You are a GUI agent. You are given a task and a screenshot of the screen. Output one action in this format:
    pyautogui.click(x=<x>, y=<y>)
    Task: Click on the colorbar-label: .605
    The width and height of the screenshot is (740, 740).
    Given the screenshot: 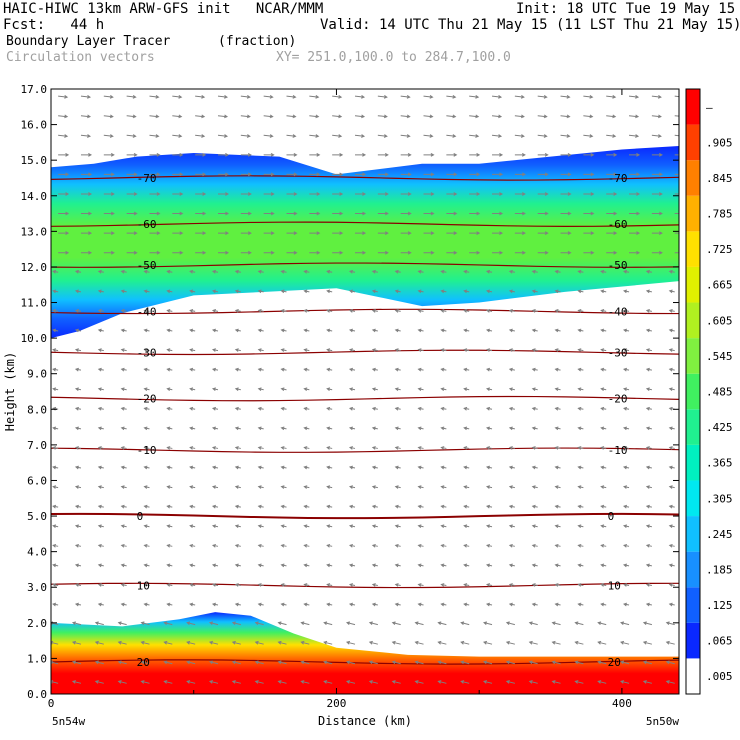 What is the action you would take?
    pyautogui.click(x=719, y=320)
    